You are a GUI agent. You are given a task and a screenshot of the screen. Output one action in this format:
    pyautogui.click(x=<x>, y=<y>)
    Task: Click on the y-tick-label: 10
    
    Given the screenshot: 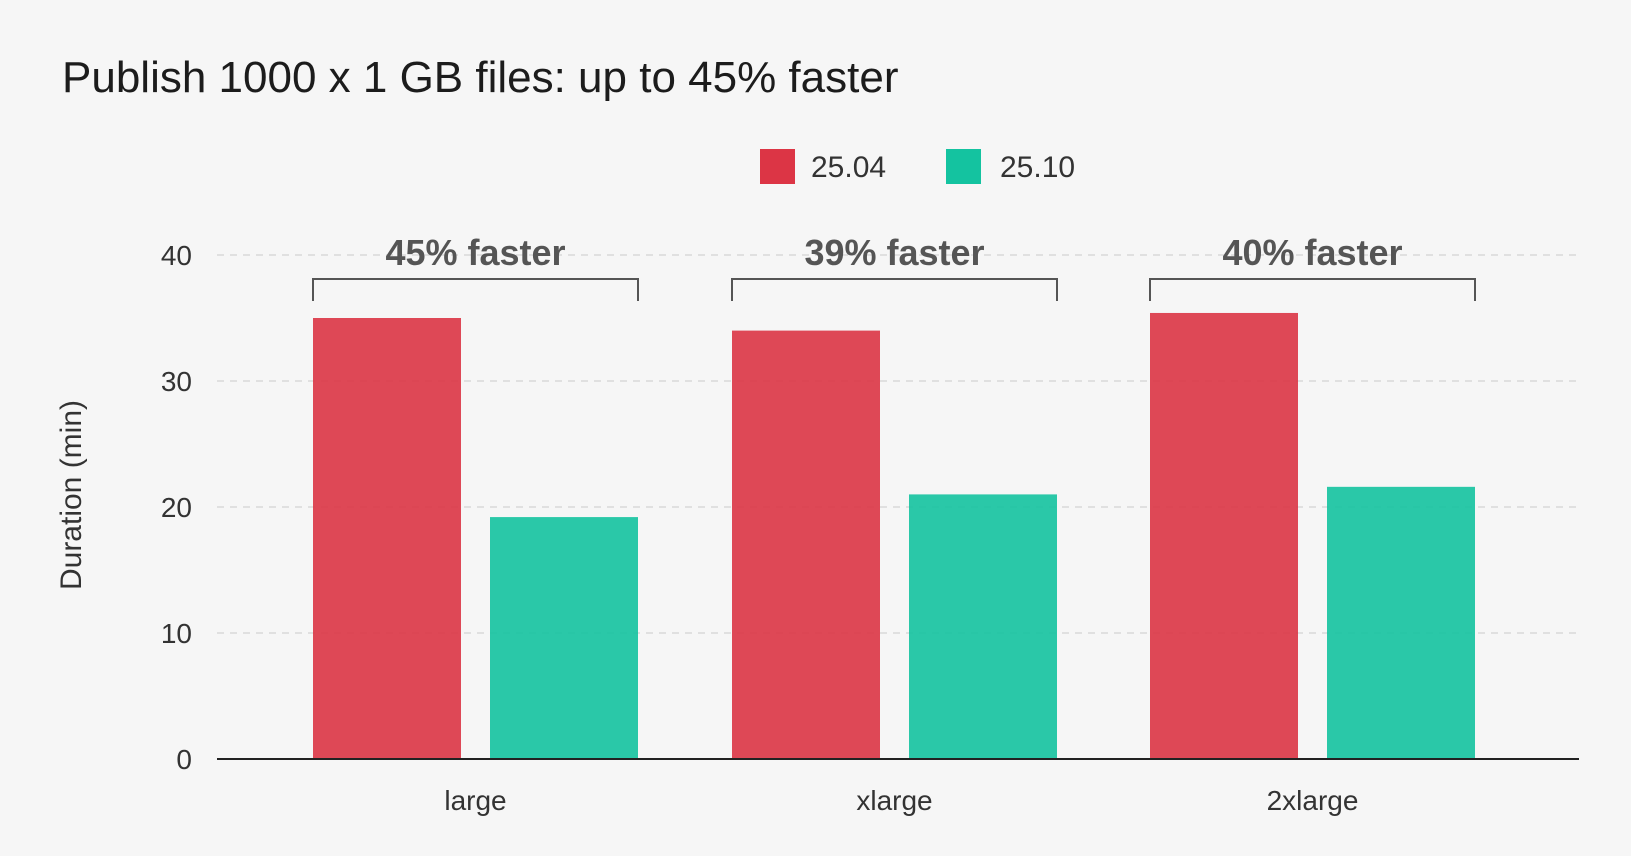 What is the action you would take?
    pyautogui.click(x=176, y=633)
    